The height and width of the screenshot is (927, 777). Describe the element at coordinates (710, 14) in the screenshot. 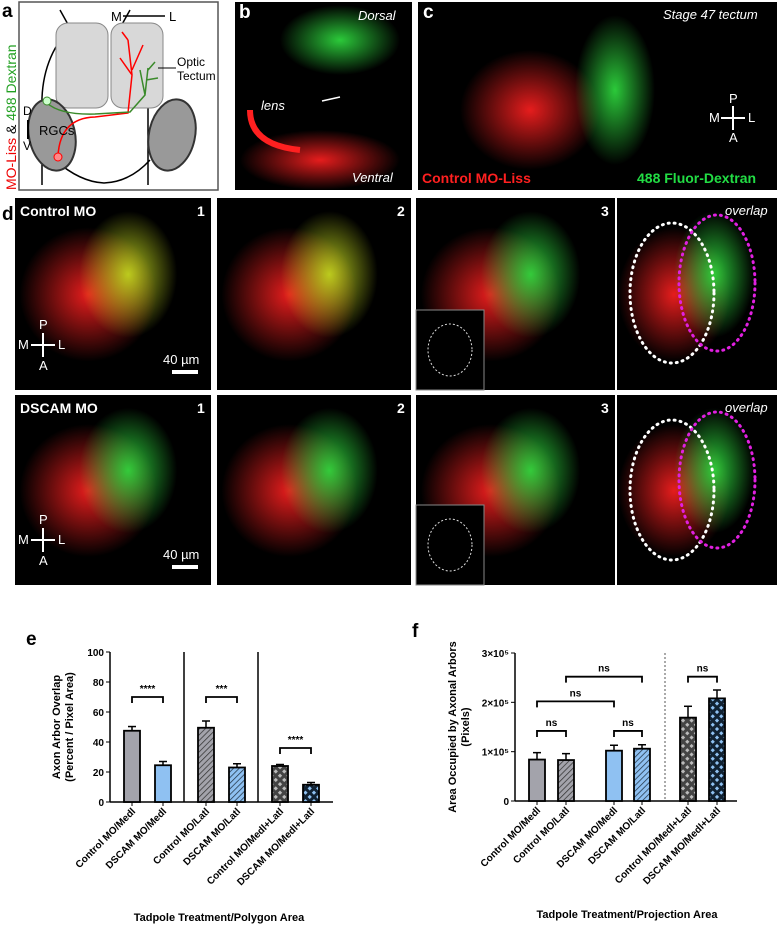

I see `stage-title: Stage 47 tectum` at that location.